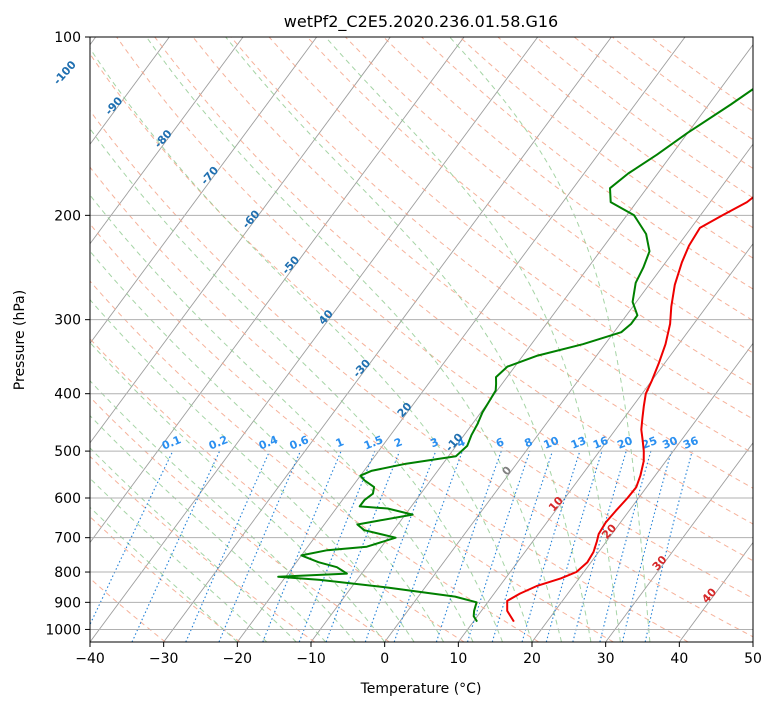  Describe the element at coordinates (753, 659) in the screenshot. I see `x-tick-label: 50` at that location.